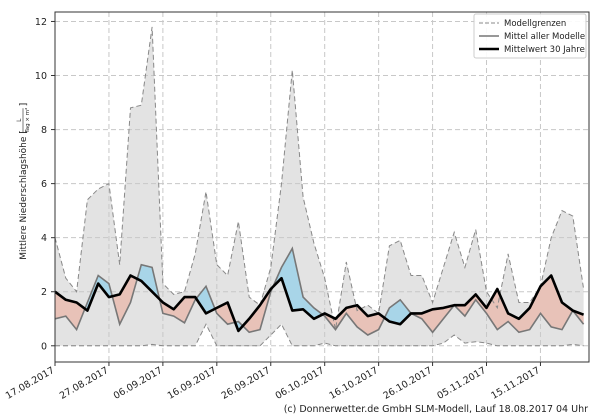 The width and height of the screenshot is (600, 420). What do you see at coordinates (138, 383) in the screenshot?
I see `x-tick-label: 06.09.2017` at bounding box center [138, 383].